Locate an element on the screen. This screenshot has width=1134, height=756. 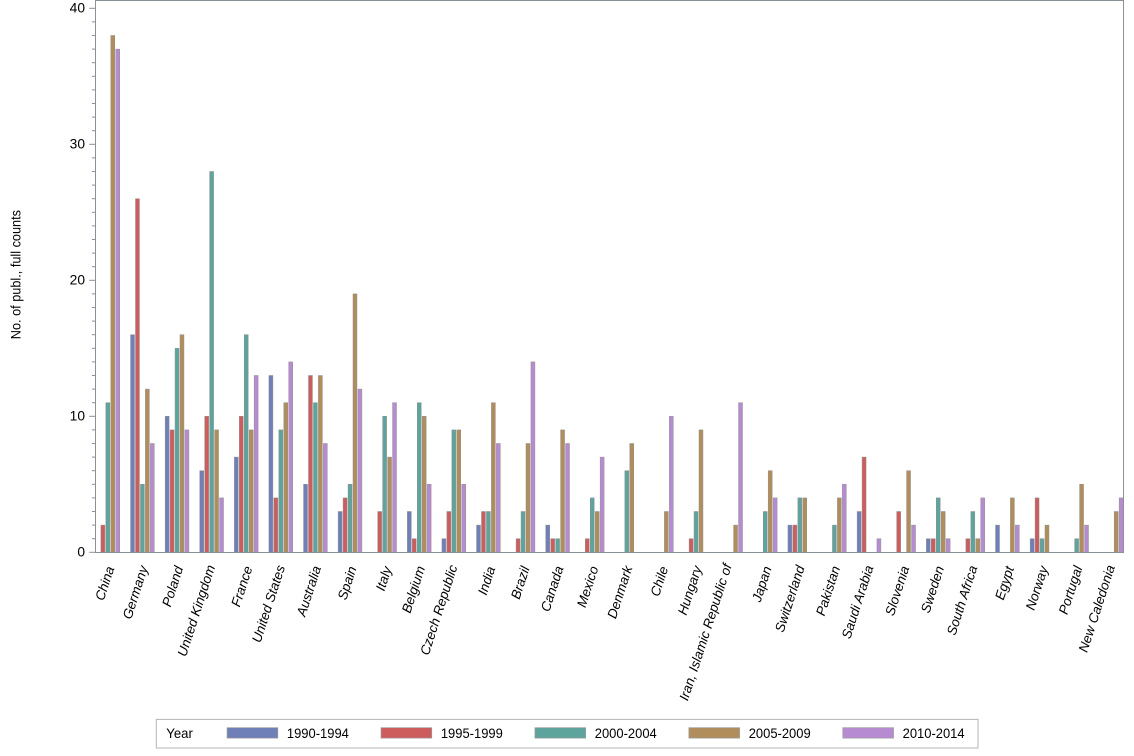
svg-text: 10 is located at coordinates (78, 415).